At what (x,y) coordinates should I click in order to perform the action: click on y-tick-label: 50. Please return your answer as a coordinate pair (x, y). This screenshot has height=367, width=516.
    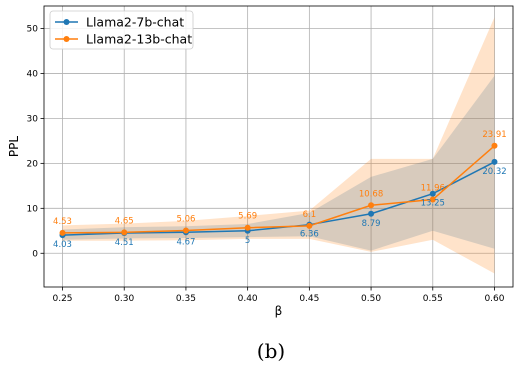
    Looking at the image, I should click on (33, 29).